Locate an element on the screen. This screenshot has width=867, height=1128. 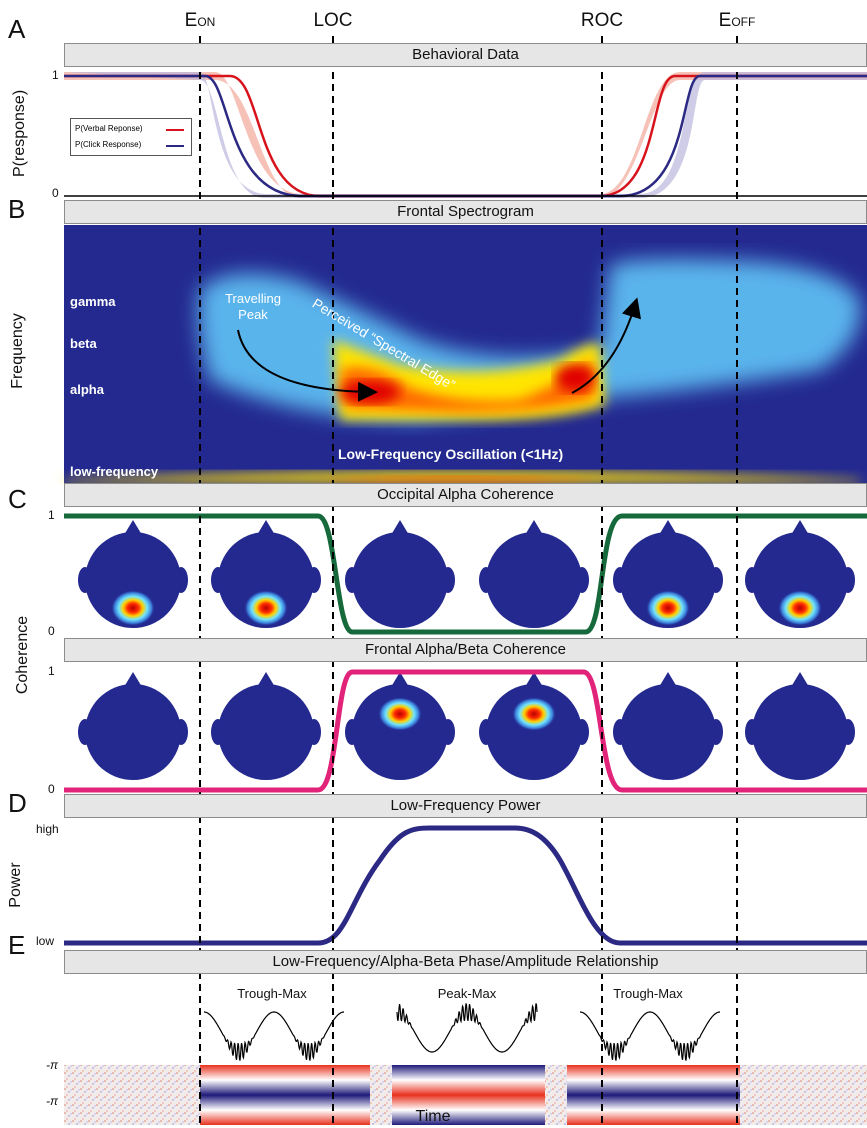
ytick-d-top: high is located at coordinates (47, 829).